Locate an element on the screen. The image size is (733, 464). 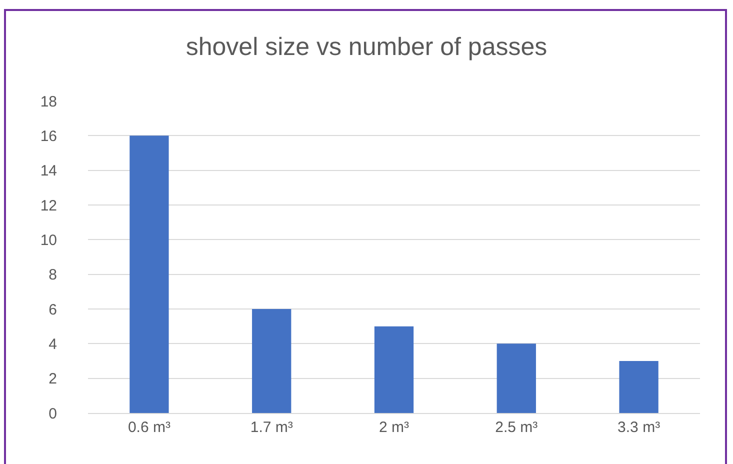
y-tick-label: 18 is located at coordinates (48, 101).